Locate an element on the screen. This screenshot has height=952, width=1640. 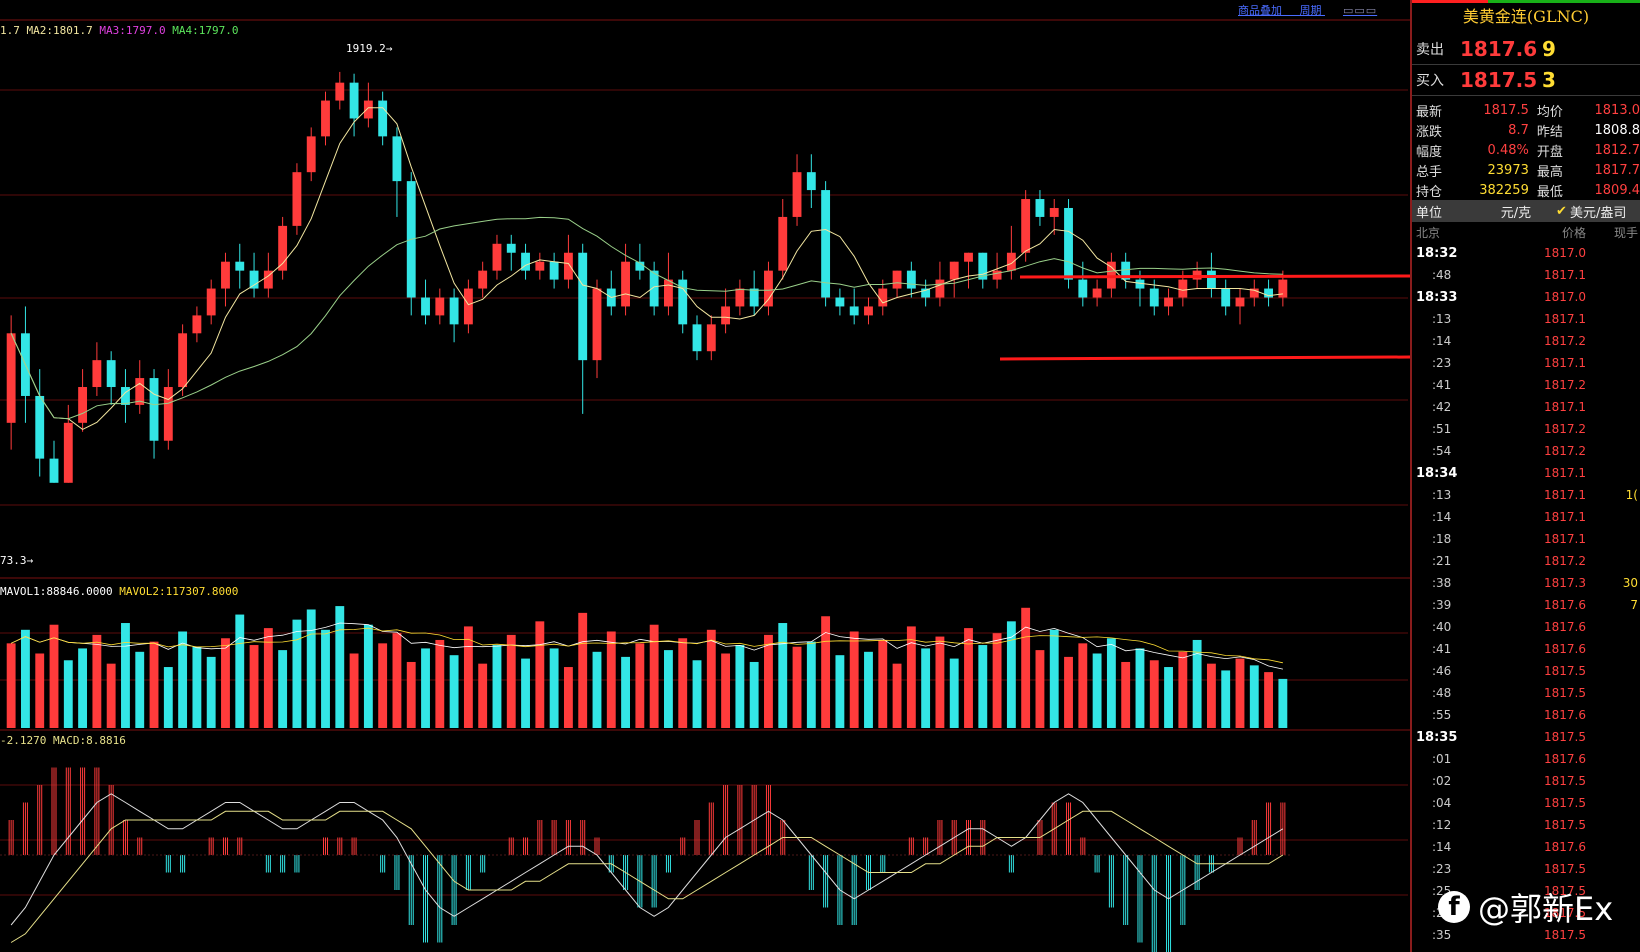
tick-row: :14 1817.1 is located at coordinates (1526, 517).